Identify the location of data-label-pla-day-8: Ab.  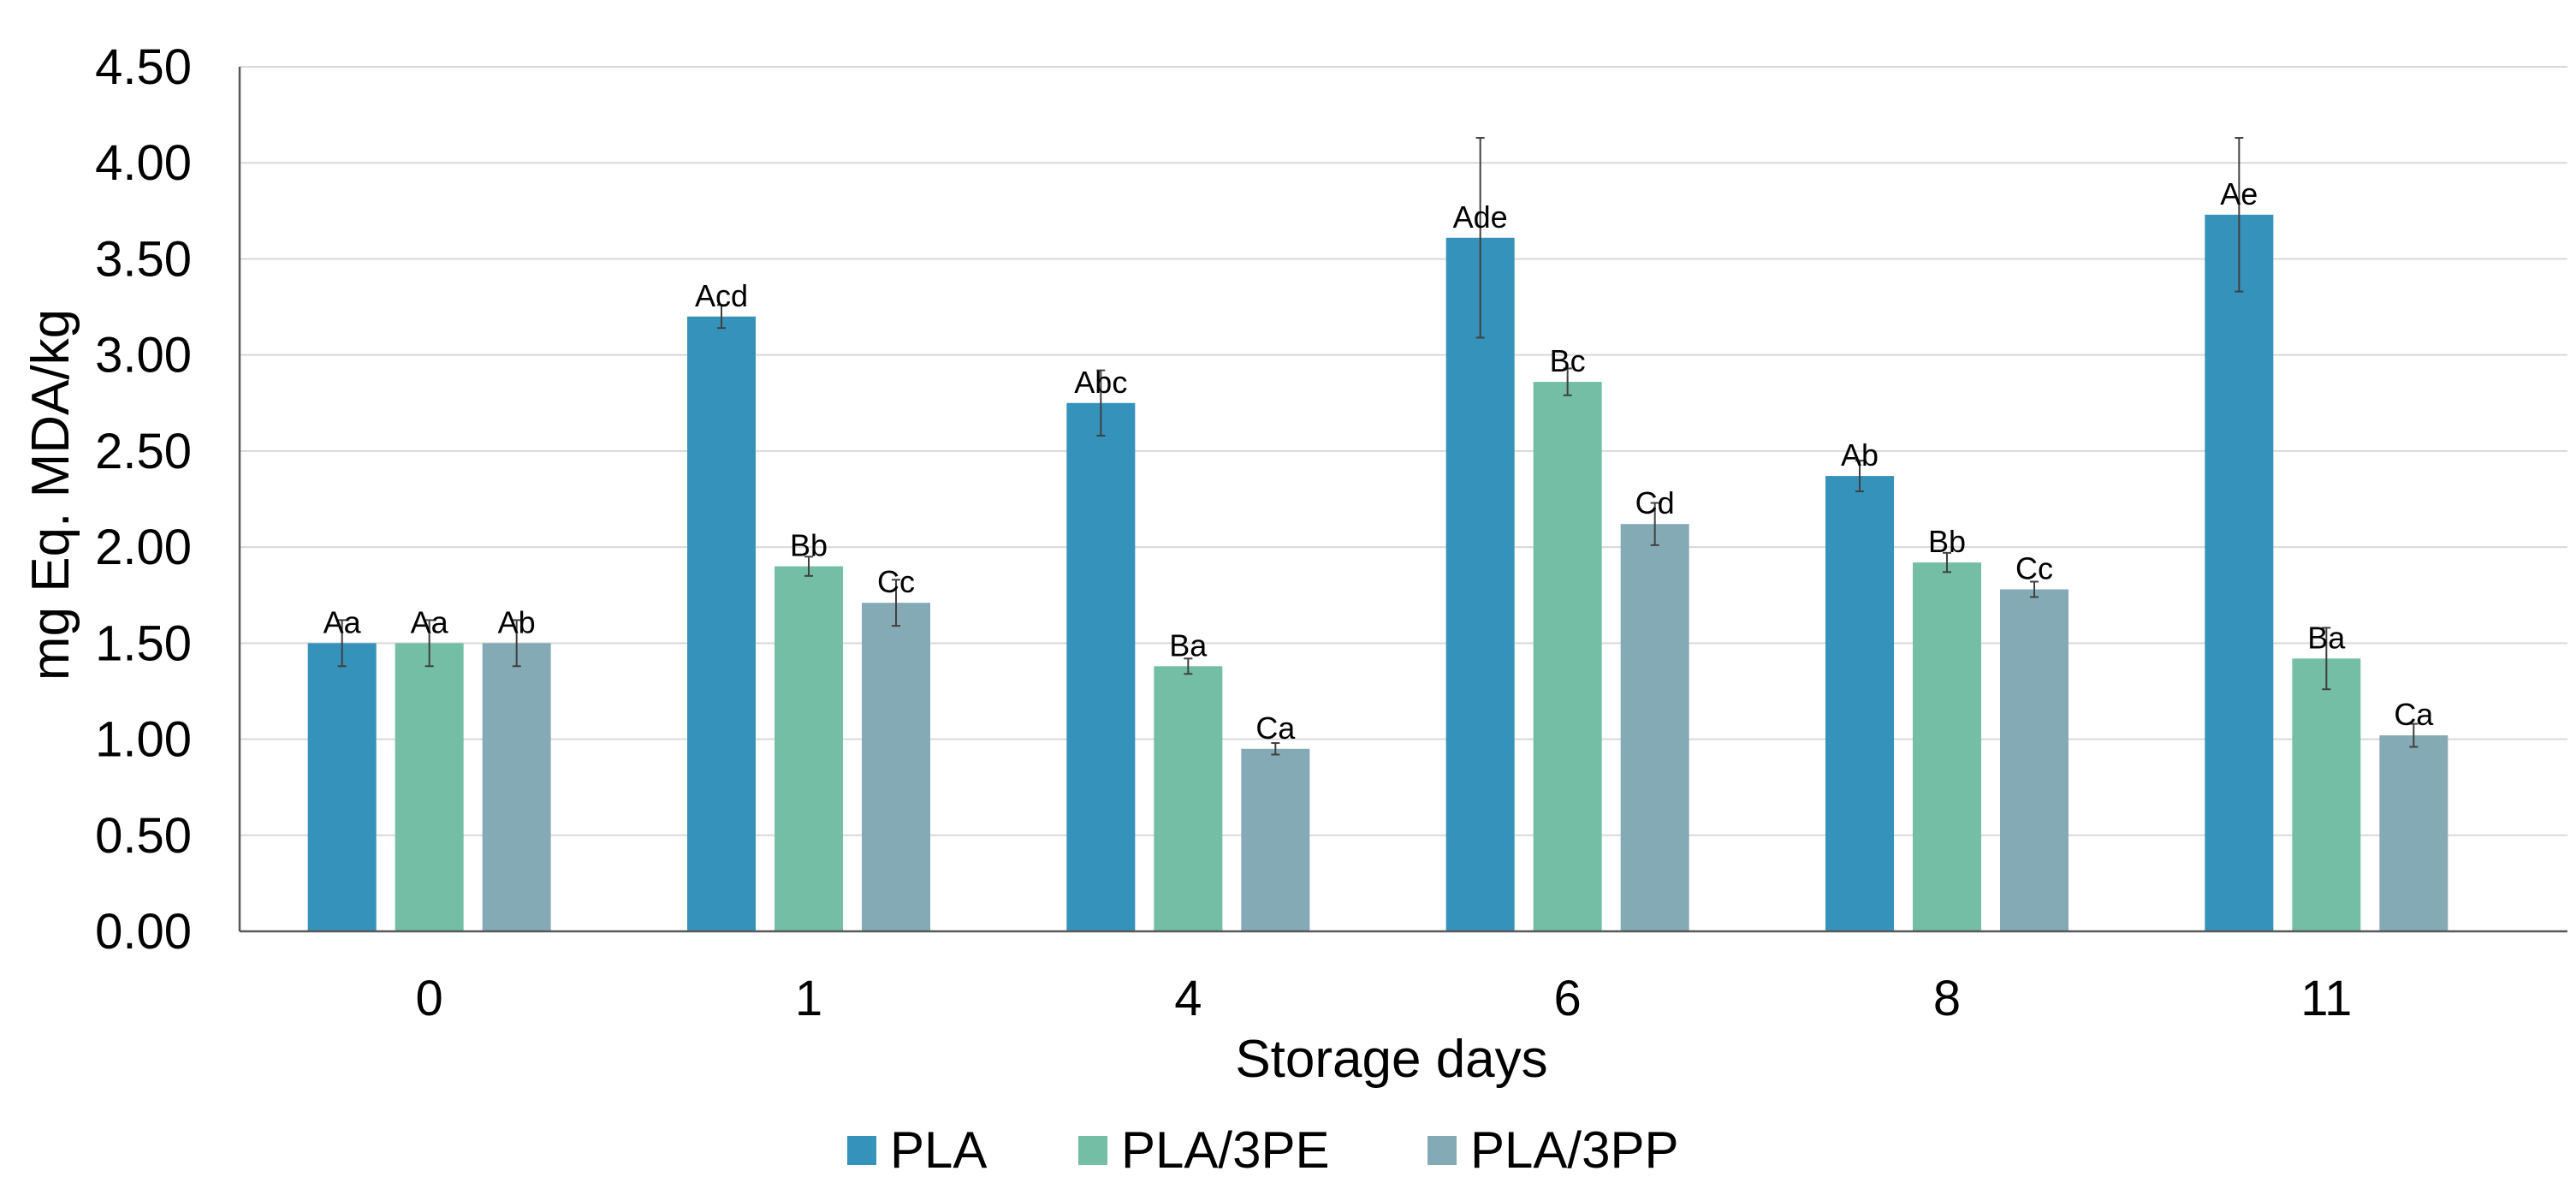
(1860, 455).